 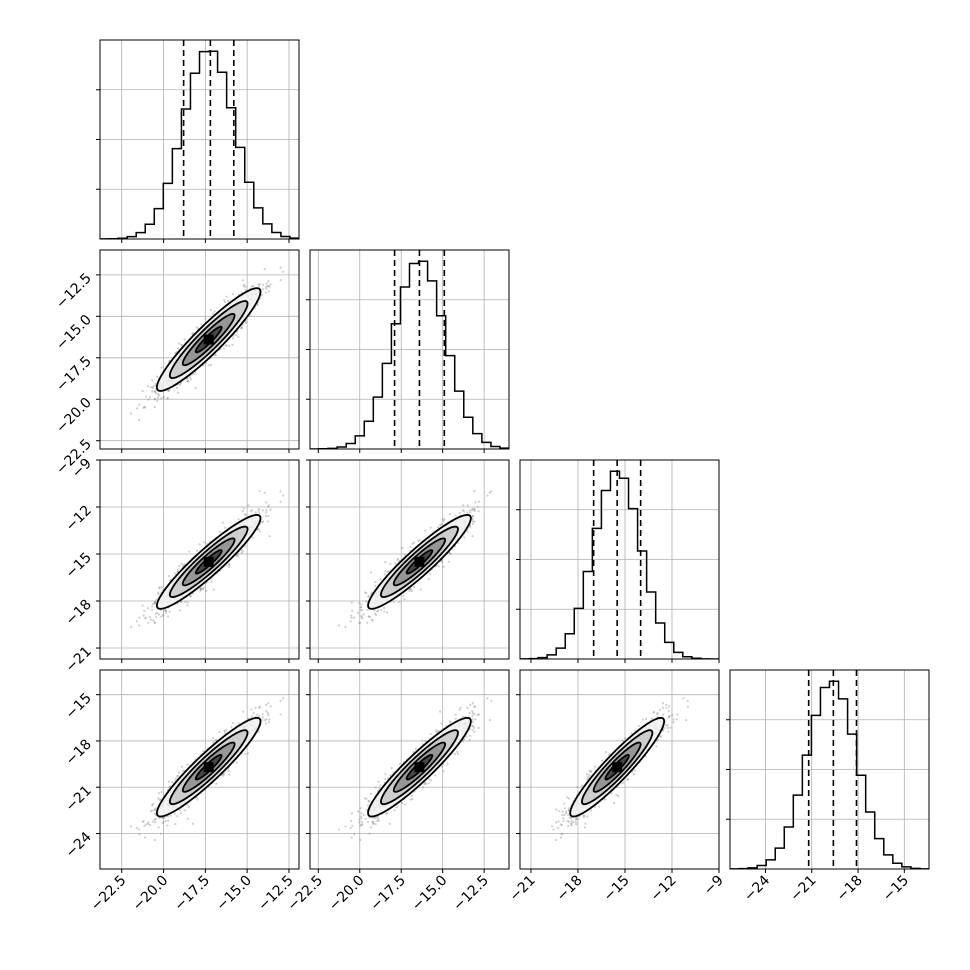 What do you see at coordinates (408, 351) in the screenshot?
I see `histogram-panel` at bounding box center [408, 351].